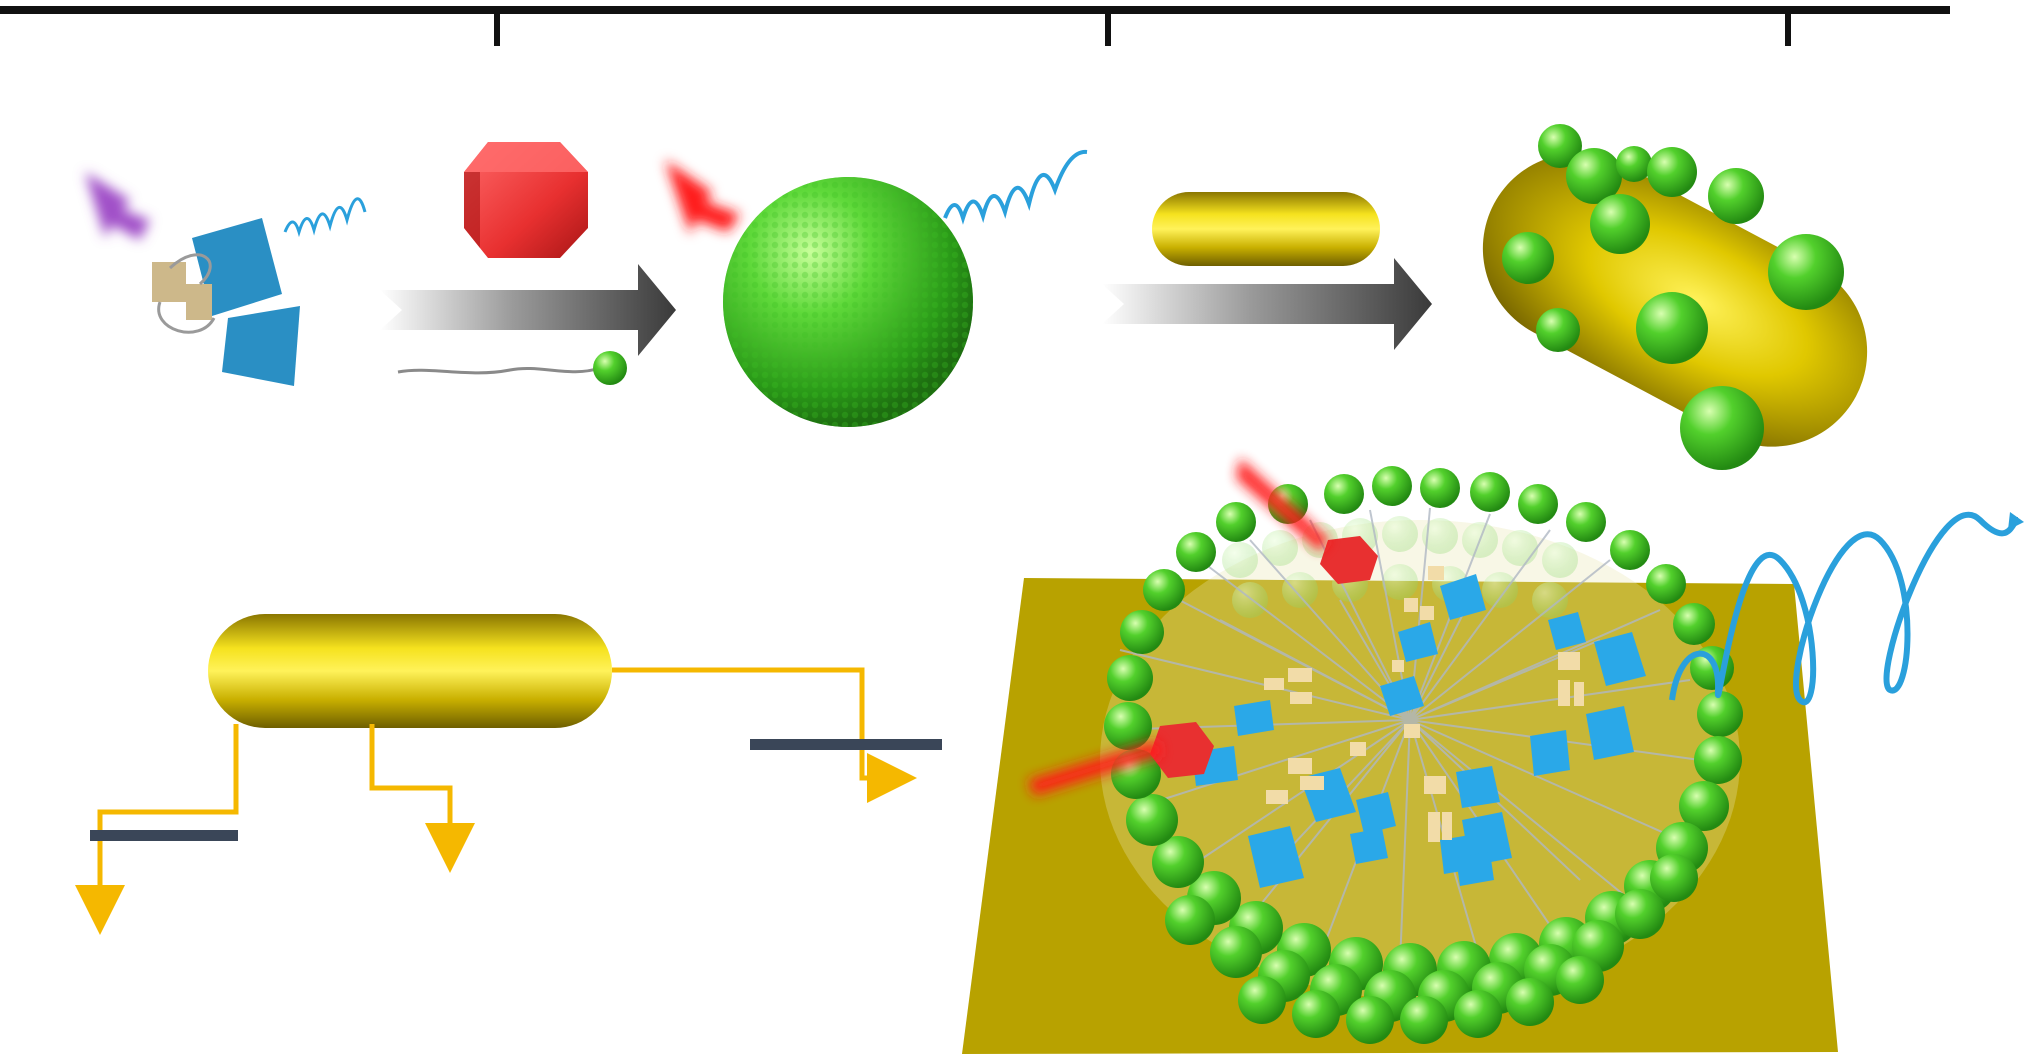 This screenshot has width=2031, height=1059. What do you see at coordinates (848, 302) in the screenshot?
I see `green-sphere-icon` at bounding box center [848, 302].